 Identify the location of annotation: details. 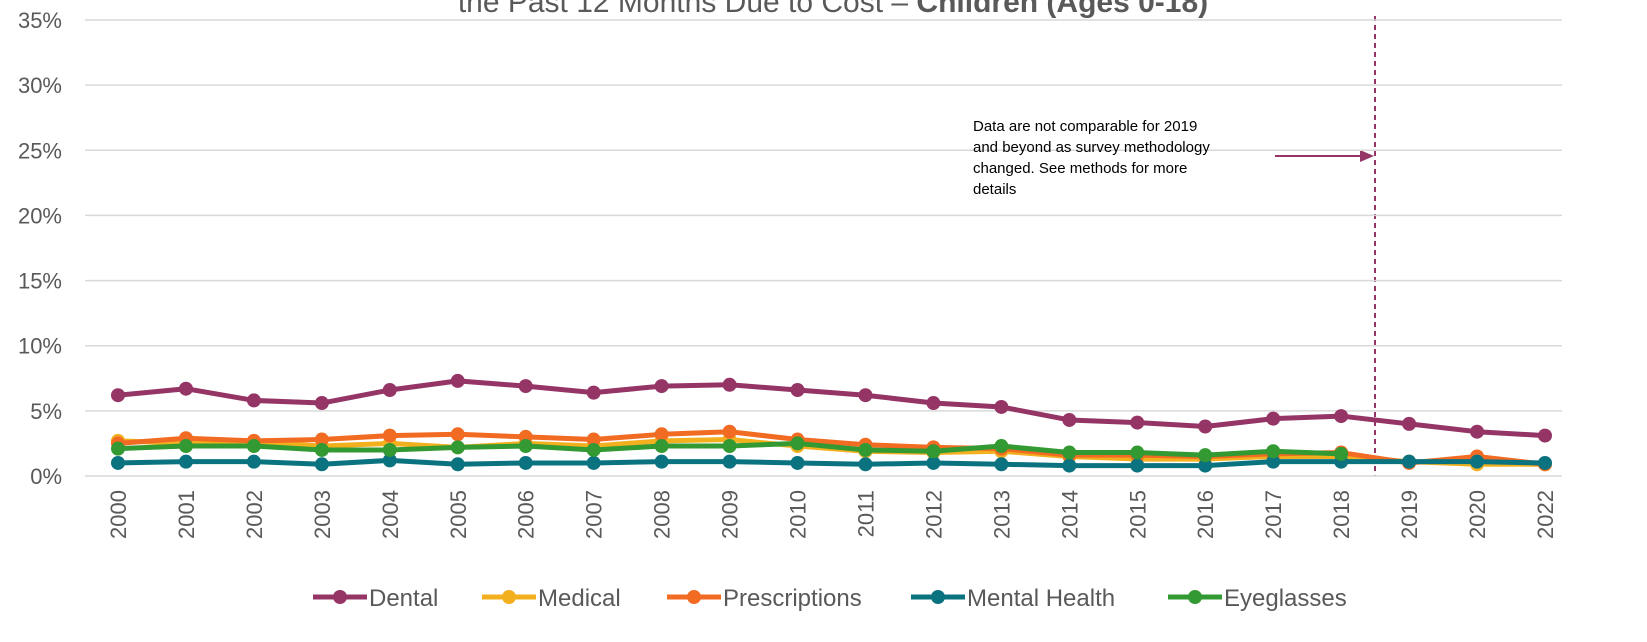
(994, 189).